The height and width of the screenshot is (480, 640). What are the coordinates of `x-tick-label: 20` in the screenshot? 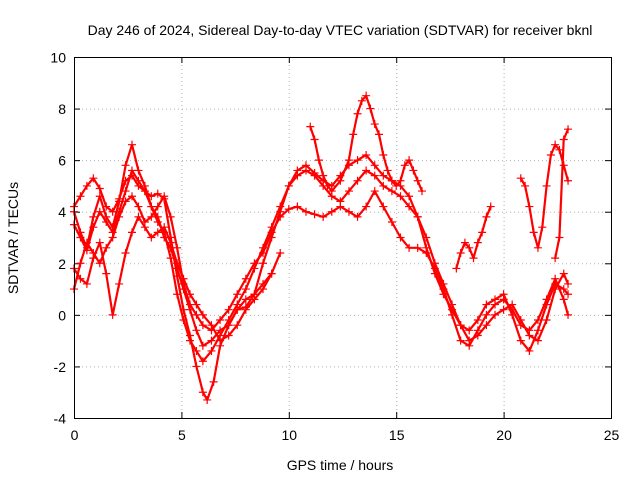 It's located at (504, 435).